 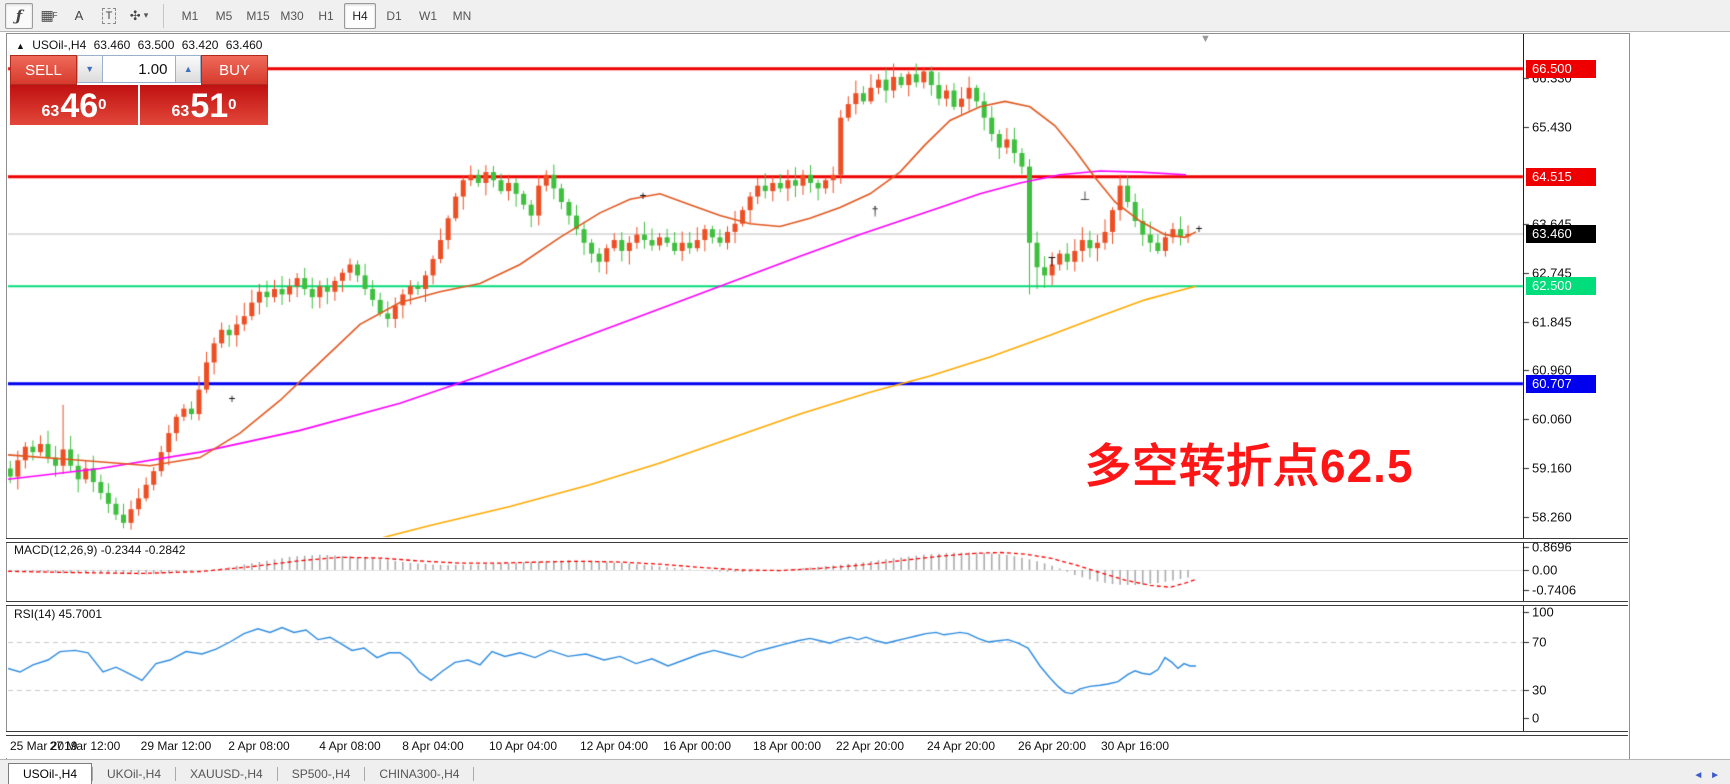 I want to click on price-tick-label: 62.745, so click(x=1552, y=273).